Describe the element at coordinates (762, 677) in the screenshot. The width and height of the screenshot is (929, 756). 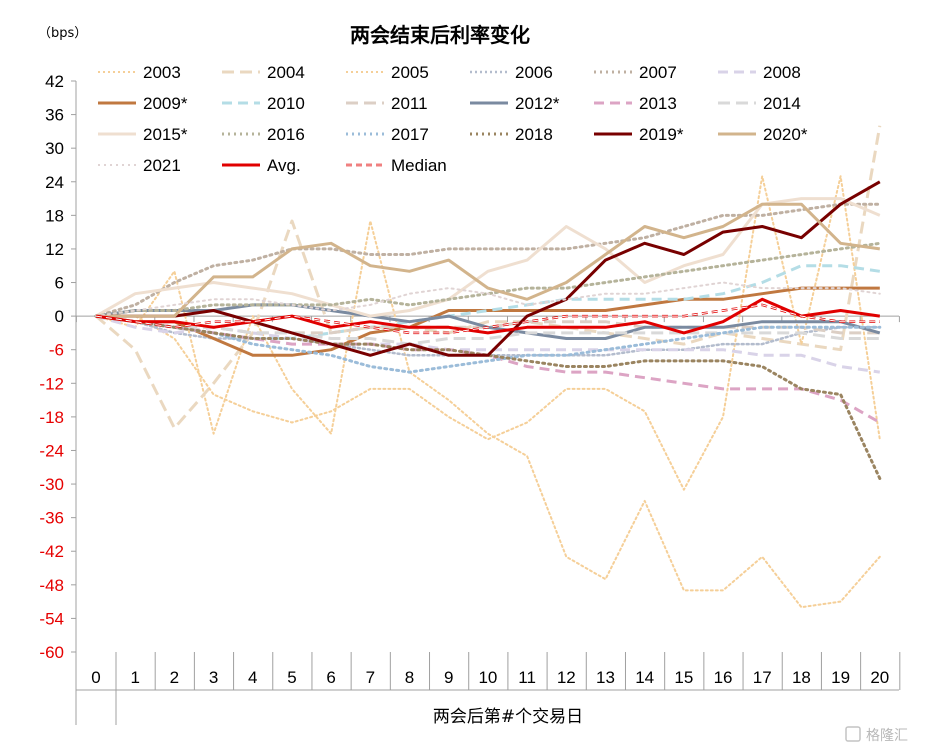
I see `x-tick-label: 17` at that location.